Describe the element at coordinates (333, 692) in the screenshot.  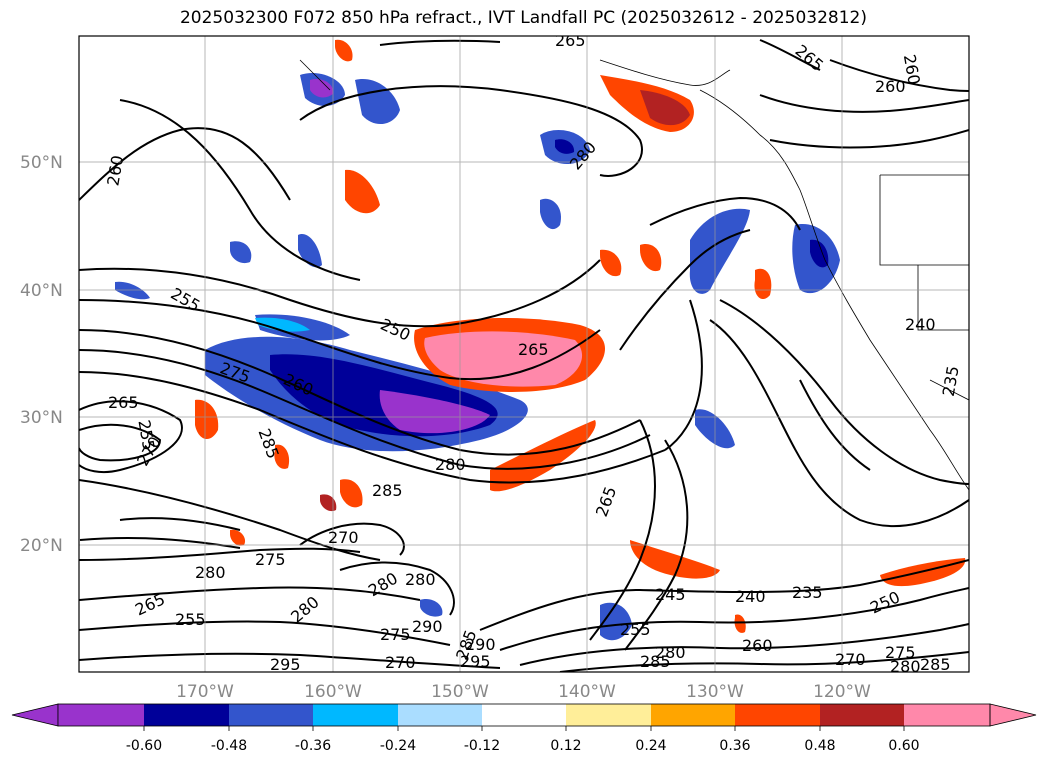
I see `lon-label: 160°W` at that location.